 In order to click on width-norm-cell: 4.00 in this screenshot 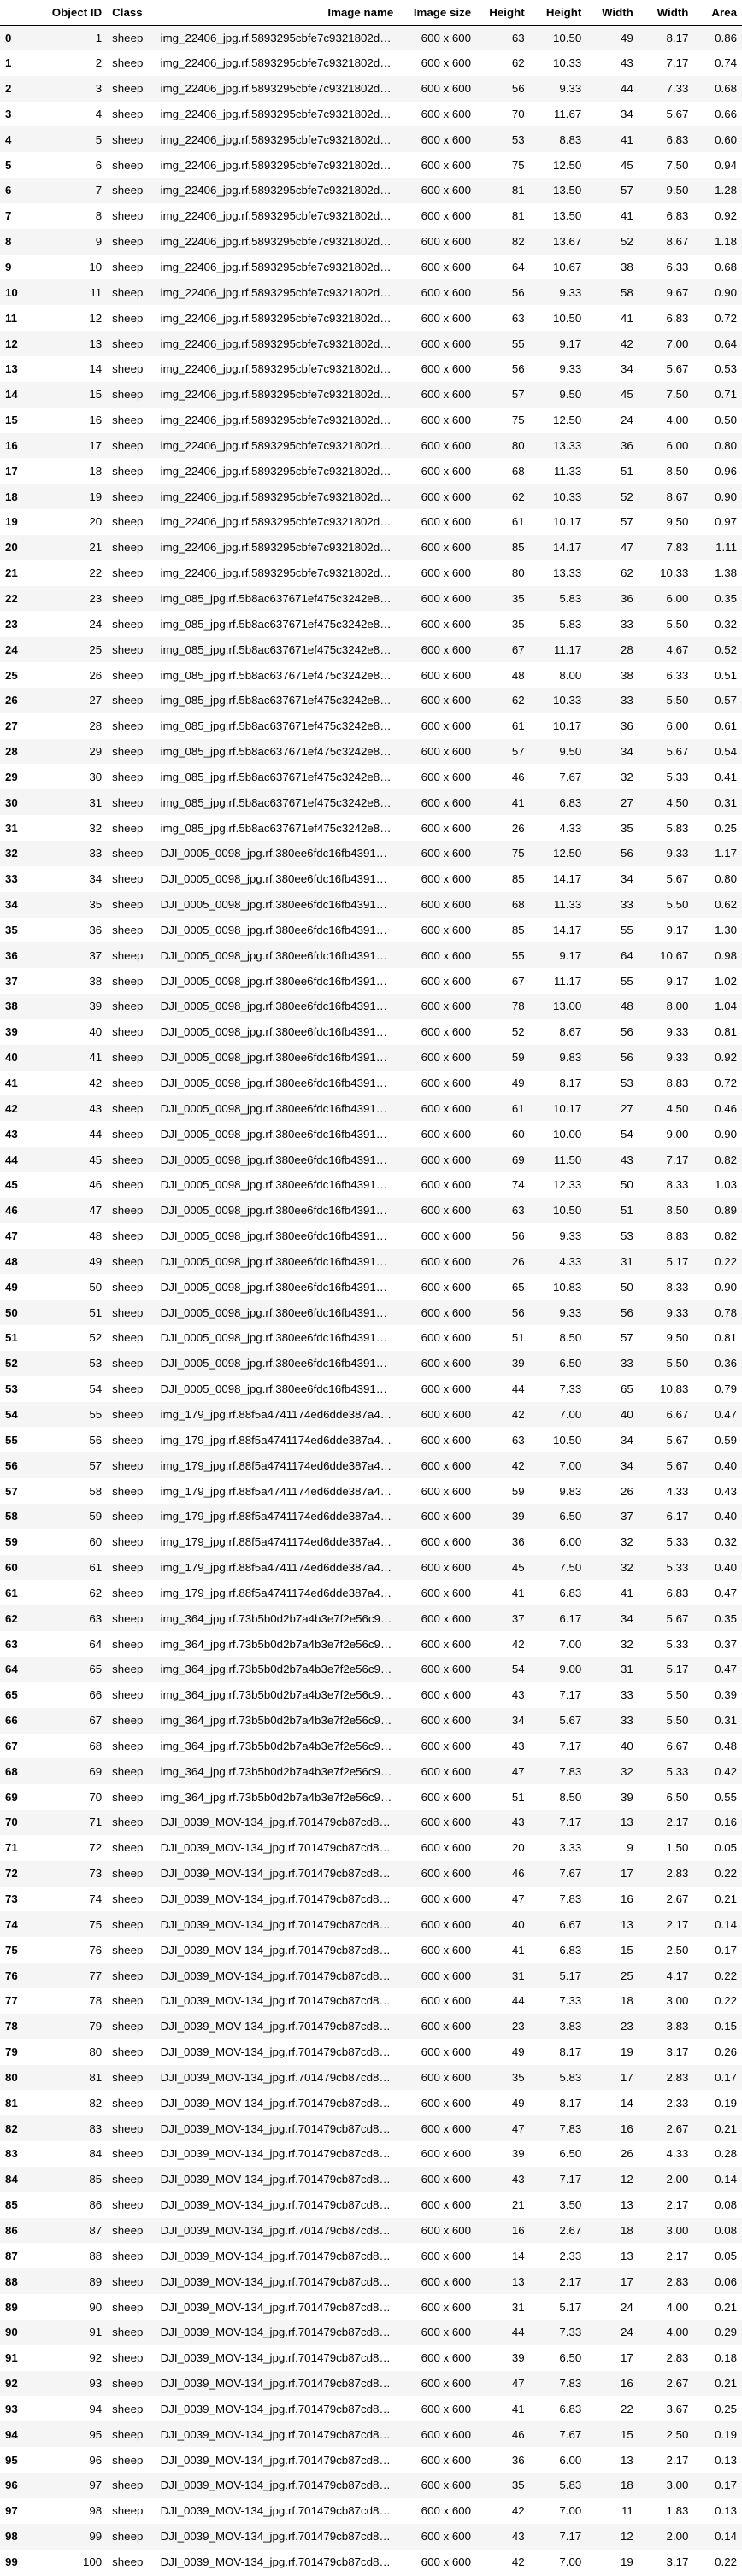, I will do `click(677, 2332)`.